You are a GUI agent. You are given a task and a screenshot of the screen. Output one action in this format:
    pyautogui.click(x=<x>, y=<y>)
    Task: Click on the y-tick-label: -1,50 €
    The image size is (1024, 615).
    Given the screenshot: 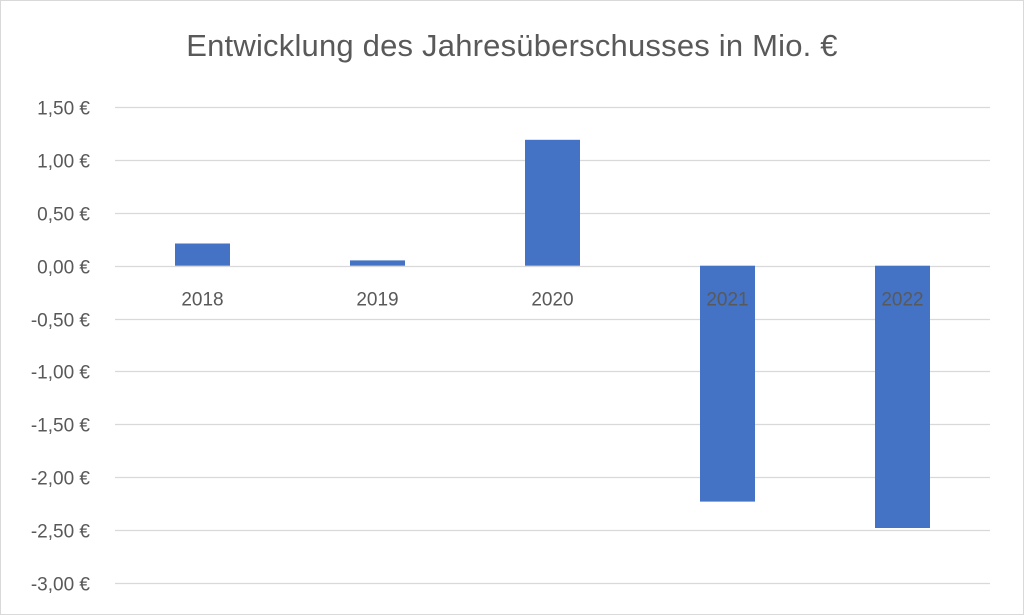 What is the action you would take?
    pyautogui.click(x=61, y=426)
    